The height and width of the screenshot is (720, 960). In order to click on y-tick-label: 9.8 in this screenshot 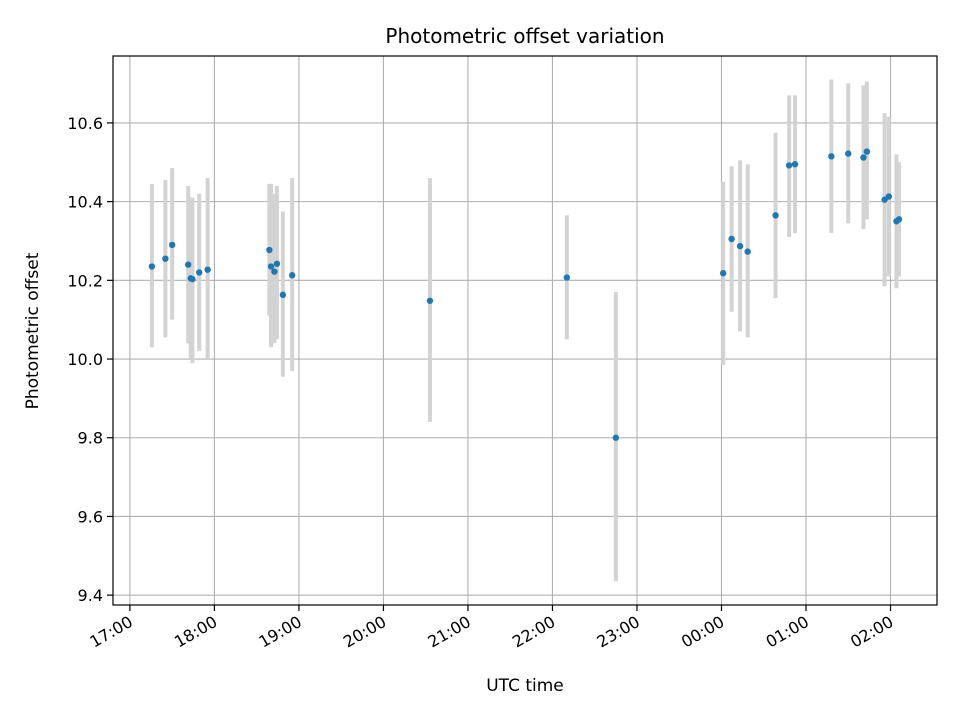, I will do `click(90, 438)`.